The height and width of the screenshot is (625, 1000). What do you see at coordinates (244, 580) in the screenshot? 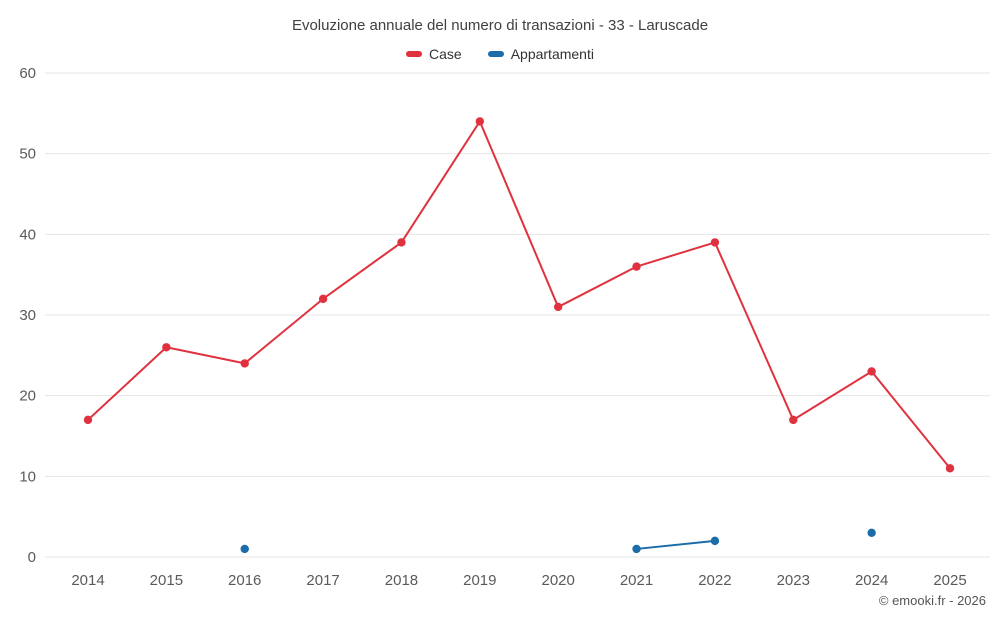
I see `x-tick-label: 2016` at bounding box center [244, 580].